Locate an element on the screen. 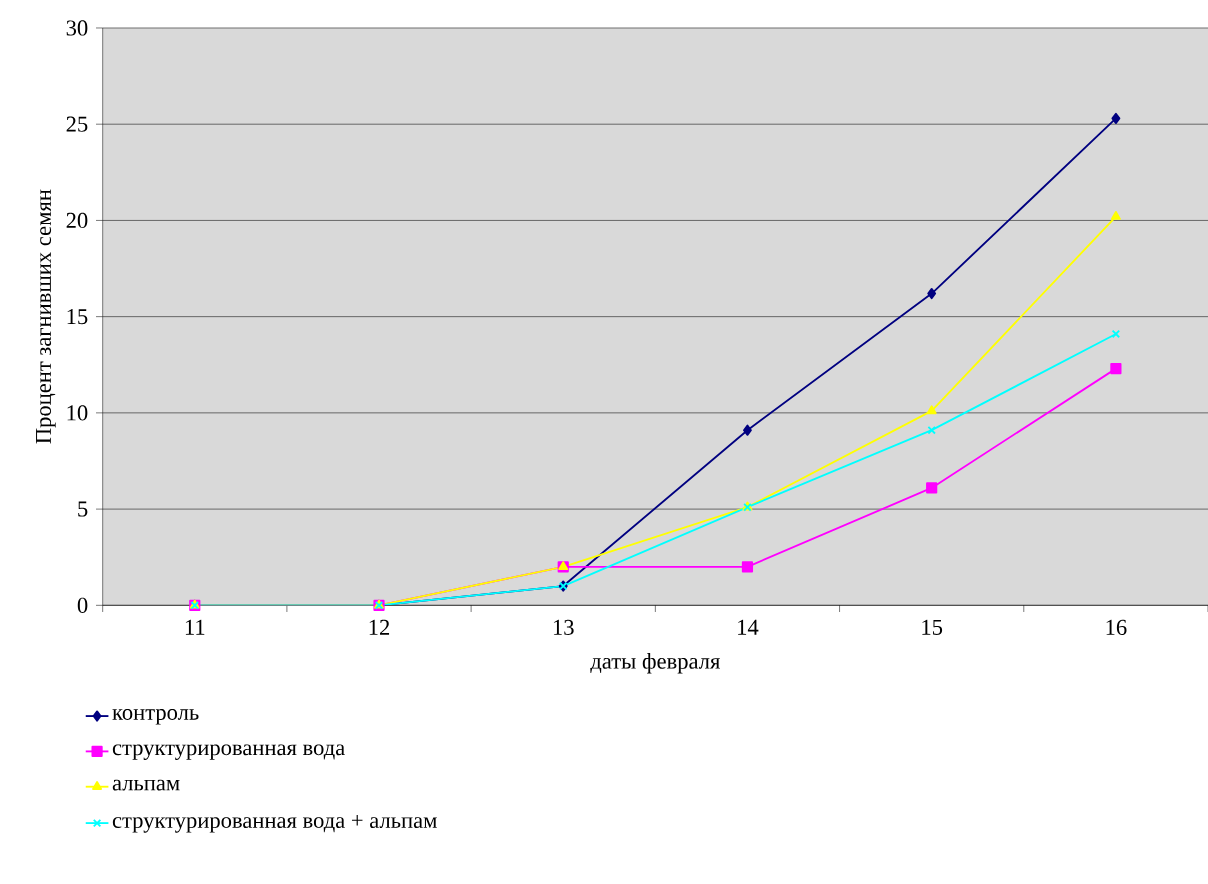 Image resolution: width=1208 pixels, height=884 pixels. y-tick-label: 0 is located at coordinates (82, 605).